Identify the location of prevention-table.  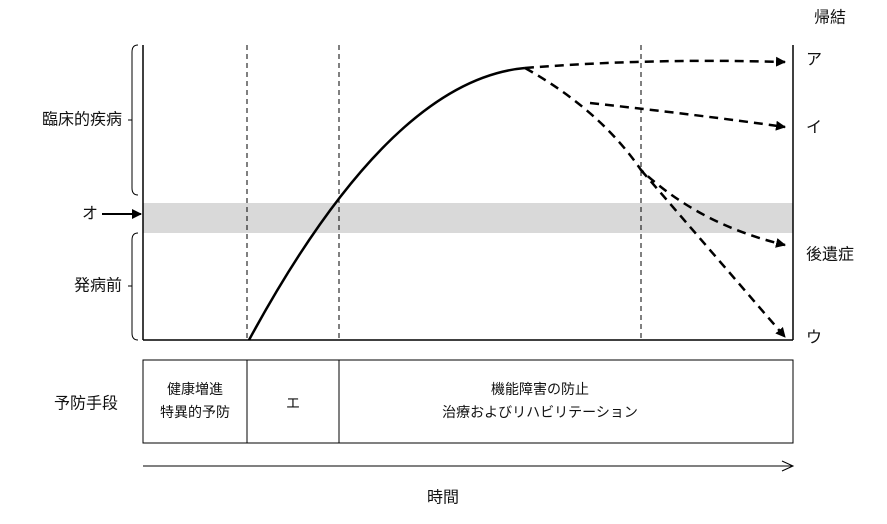
(468, 401).